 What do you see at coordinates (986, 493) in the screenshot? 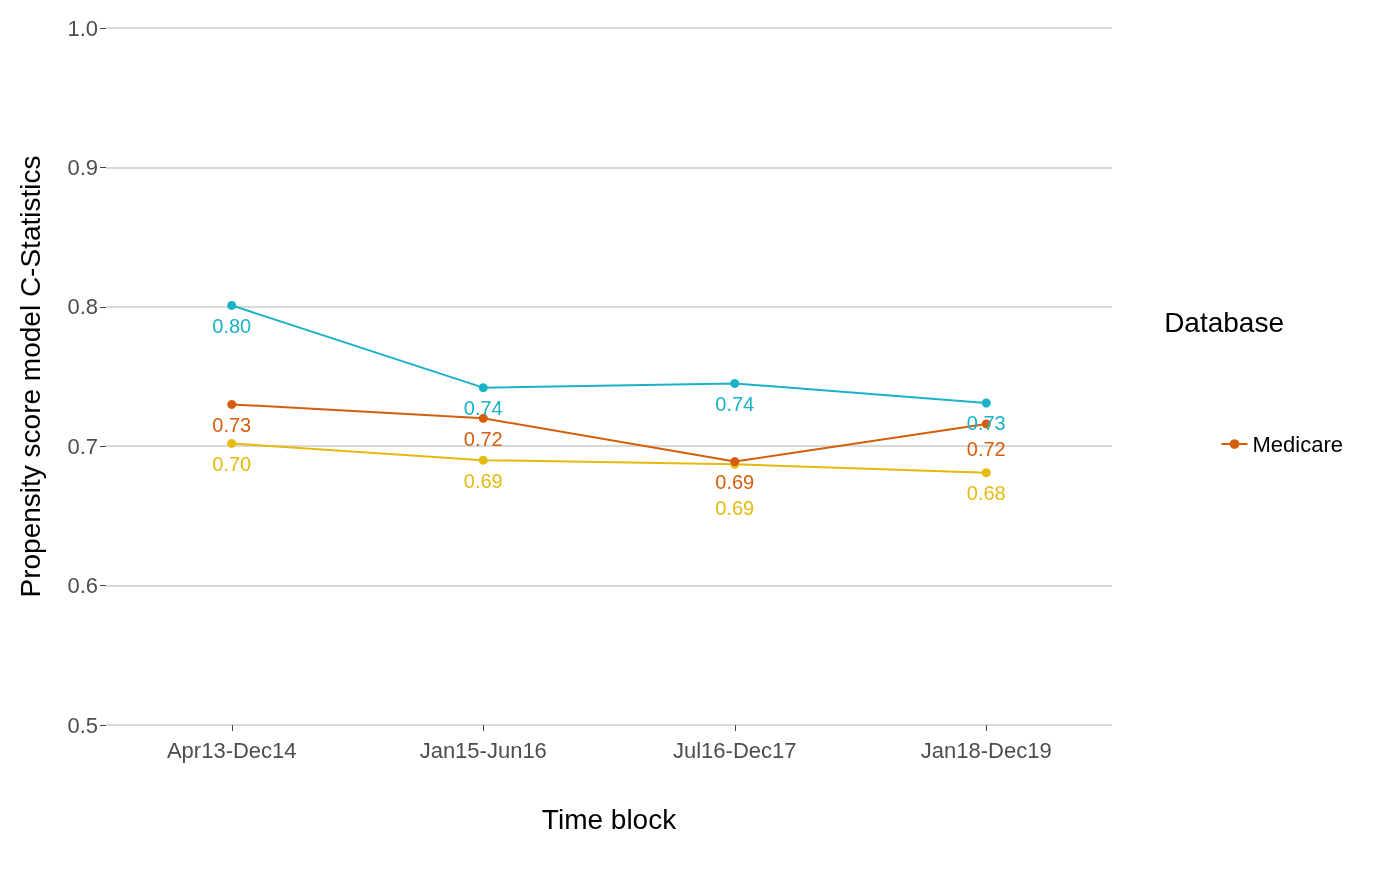
I see `data-label: 0.68` at bounding box center [986, 493].